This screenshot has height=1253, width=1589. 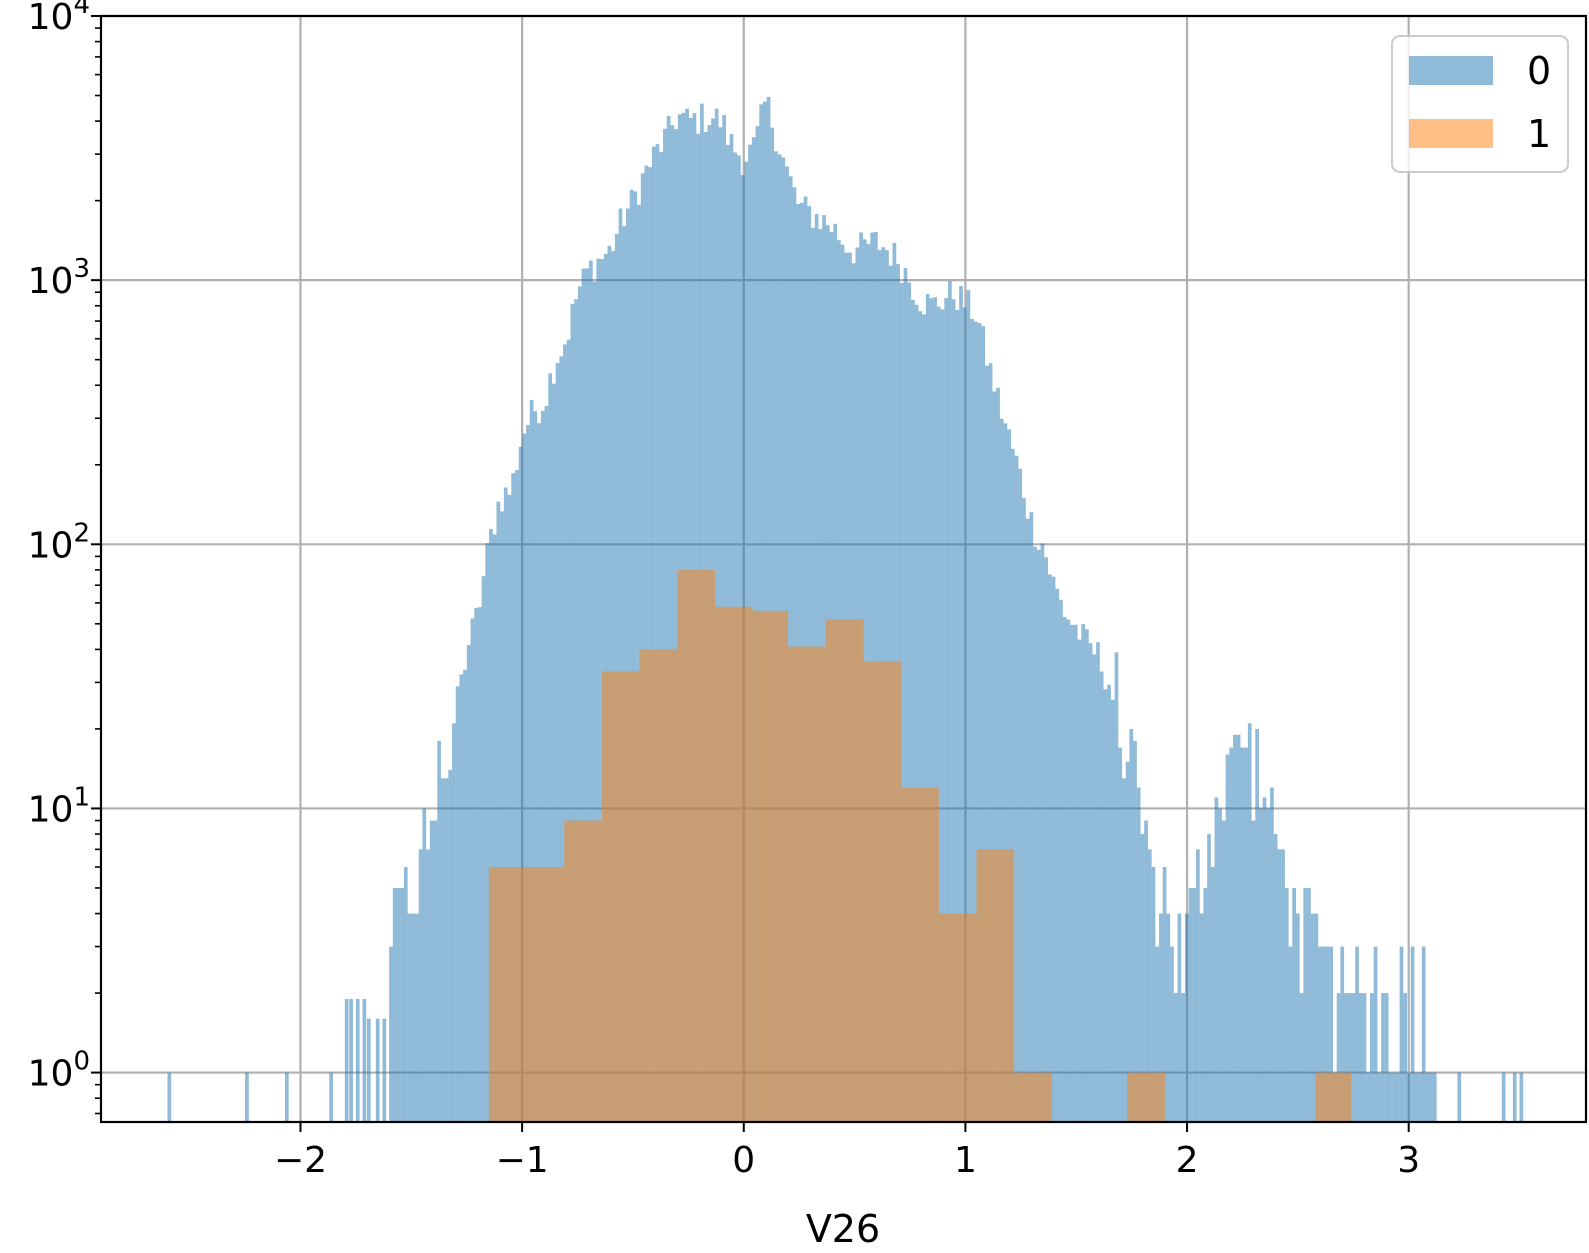 What do you see at coordinates (59, 542) in the screenshot?
I see `y-tick-label: 102` at bounding box center [59, 542].